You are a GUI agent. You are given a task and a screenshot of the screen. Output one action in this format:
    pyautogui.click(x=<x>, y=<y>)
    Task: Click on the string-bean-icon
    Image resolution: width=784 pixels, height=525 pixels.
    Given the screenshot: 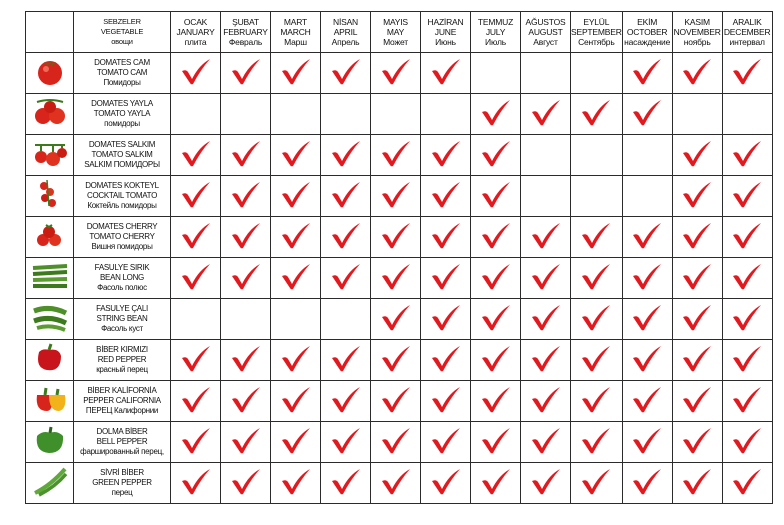 What is the action you would take?
    pyautogui.click(x=50, y=321)
    